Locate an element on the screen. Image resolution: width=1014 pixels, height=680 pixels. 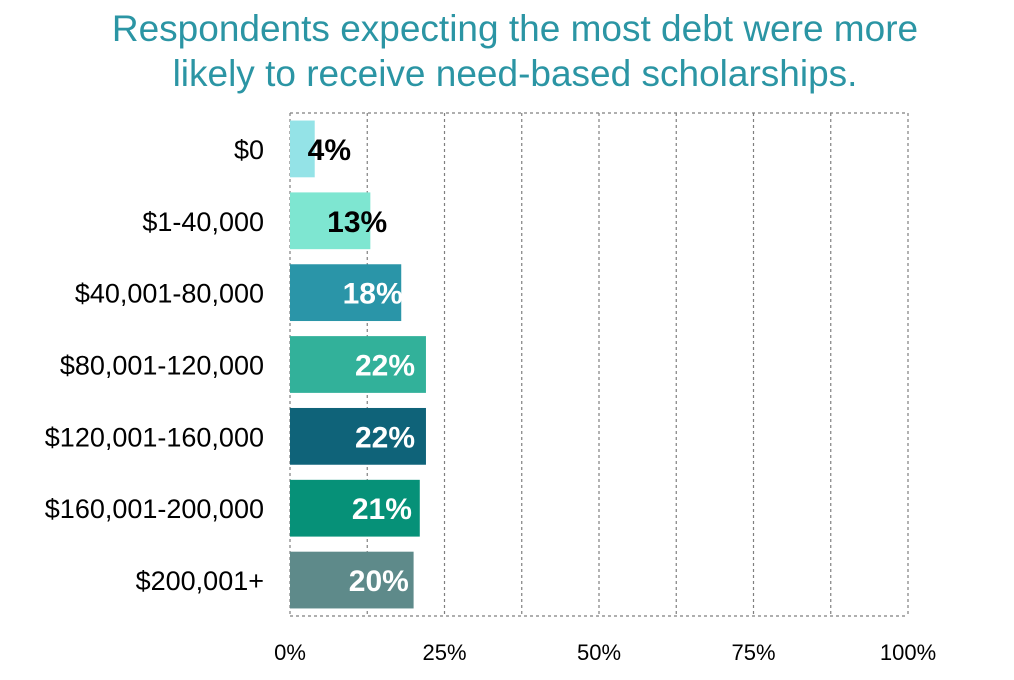
data-label: 18% is located at coordinates (373, 294).